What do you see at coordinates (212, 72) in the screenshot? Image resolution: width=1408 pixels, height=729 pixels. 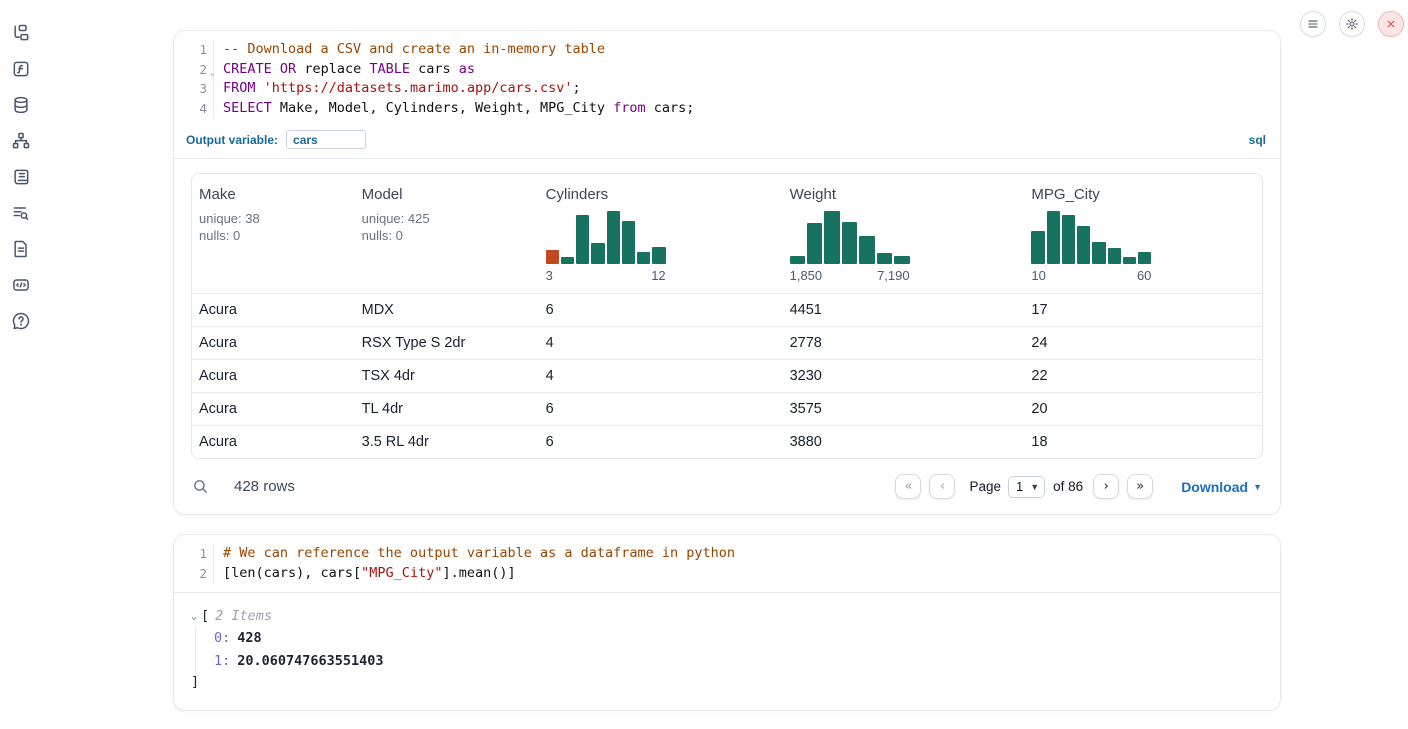 I see `fold-chevron-icon: ⌄` at bounding box center [212, 72].